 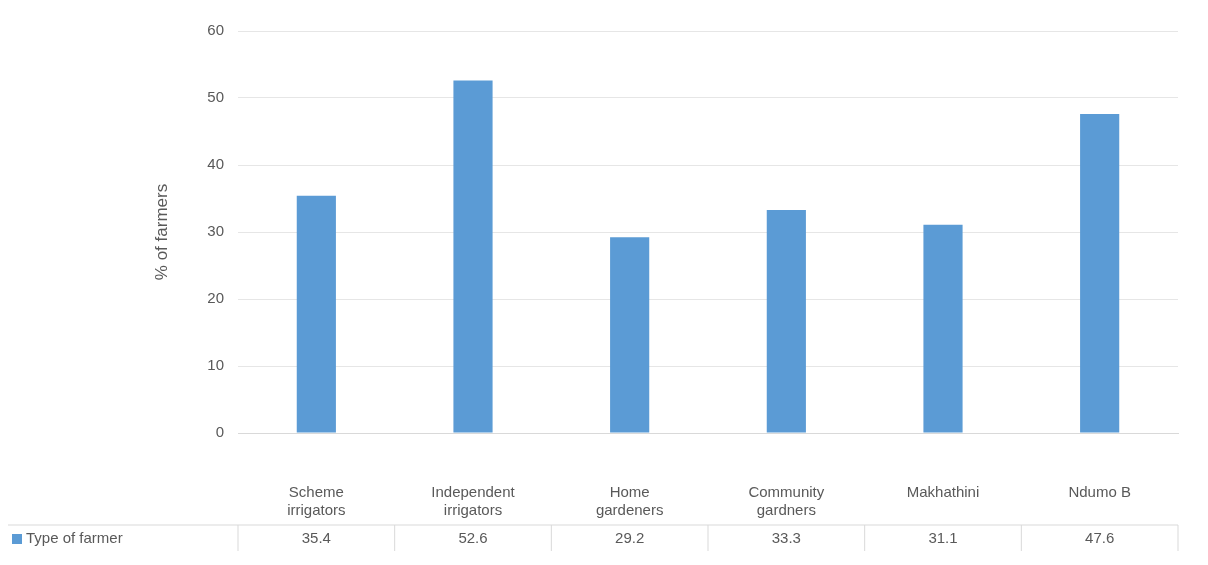 What do you see at coordinates (1099, 492) in the screenshot?
I see `x-tick-label: Ndumo B` at bounding box center [1099, 492].